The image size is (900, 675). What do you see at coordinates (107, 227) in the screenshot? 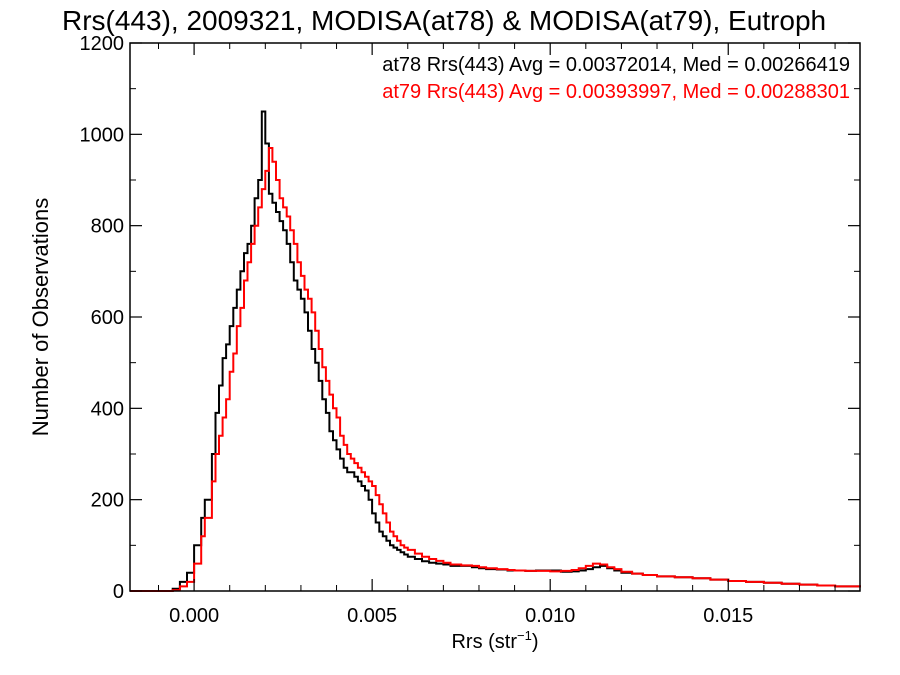
I see `y-tick-label: 800` at bounding box center [107, 227].